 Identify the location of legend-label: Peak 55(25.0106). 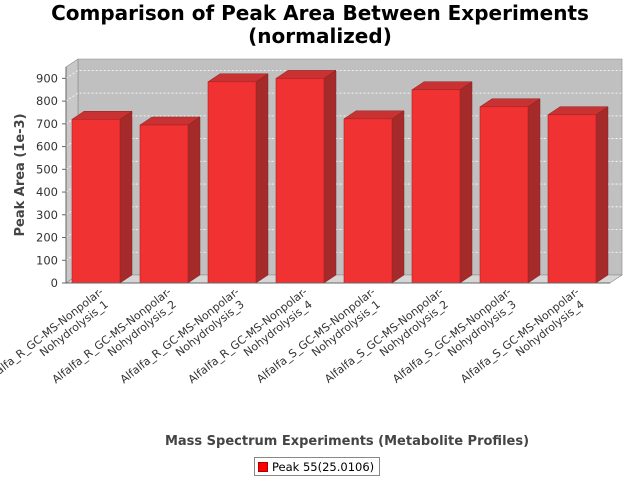
(323, 466).